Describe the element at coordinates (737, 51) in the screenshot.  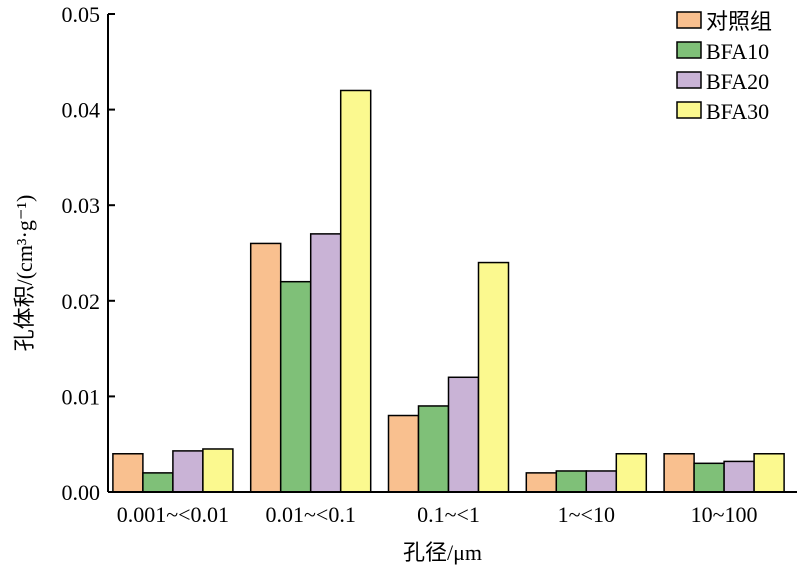
I see `legend-label: BFA10` at that location.